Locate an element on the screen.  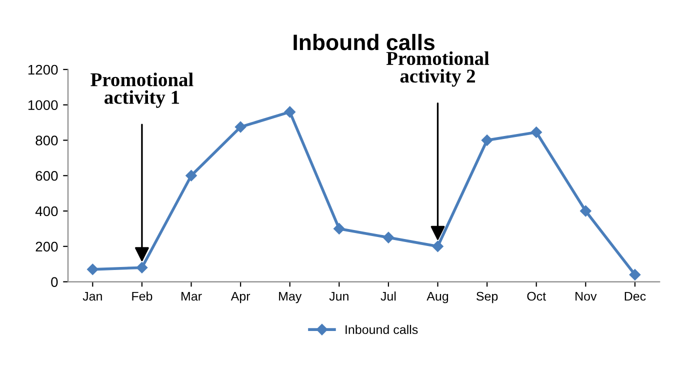
x-tick-label: Oct is located at coordinates (536, 296).